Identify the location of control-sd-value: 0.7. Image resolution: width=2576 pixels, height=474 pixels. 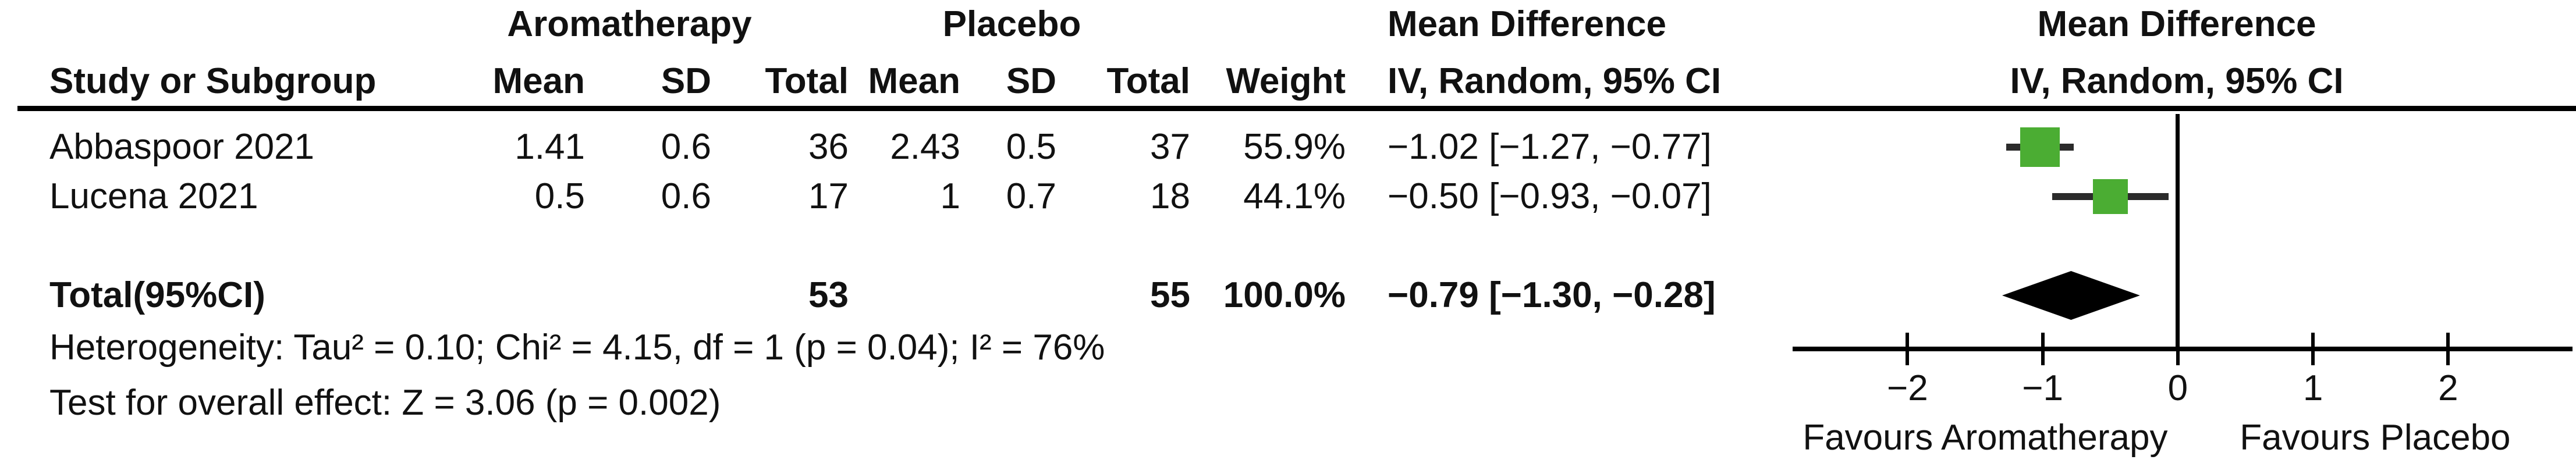
(1031, 196).